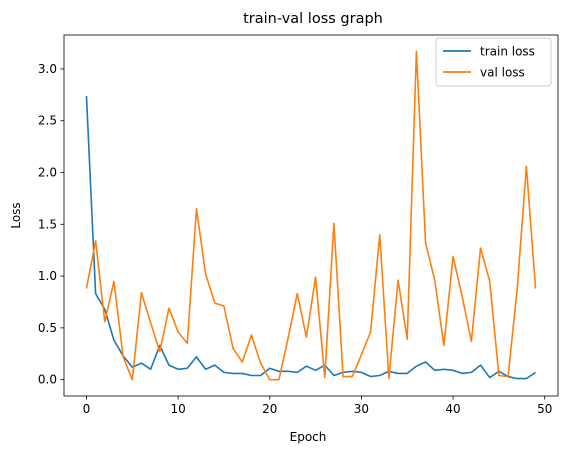 This screenshot has width=567, height=455. I want to click on x-tick-label: 10, so click(177, 409).